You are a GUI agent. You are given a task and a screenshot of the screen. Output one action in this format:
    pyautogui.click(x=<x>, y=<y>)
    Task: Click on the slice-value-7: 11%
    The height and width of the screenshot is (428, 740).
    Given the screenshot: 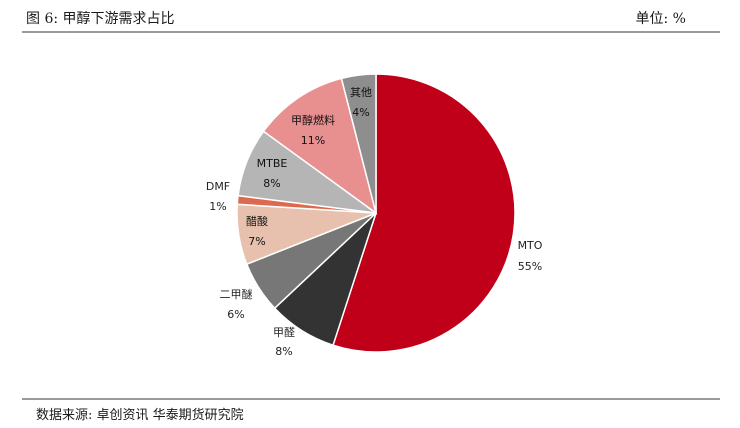 What is the action you would take?
    pyautogui.click(x=313, y=140)
    